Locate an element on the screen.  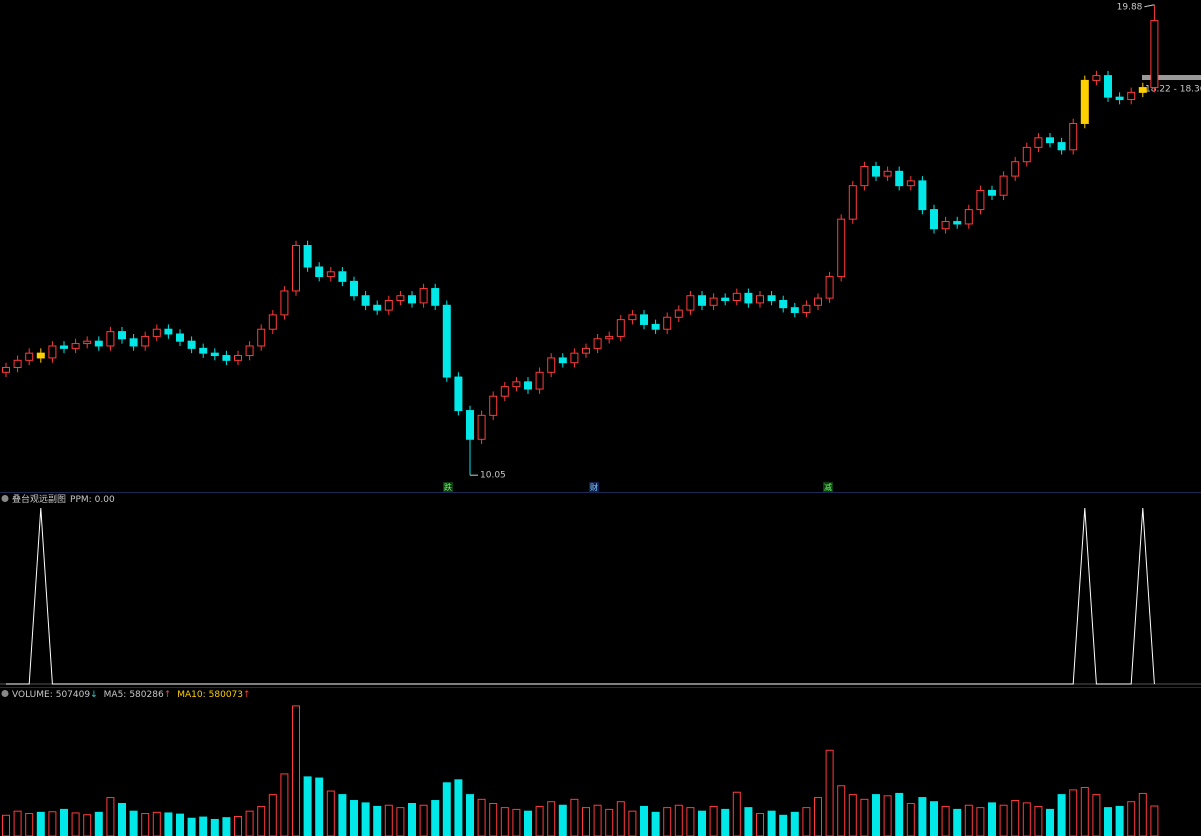
low-label: 10.05 is located at coordinates (493, 476).